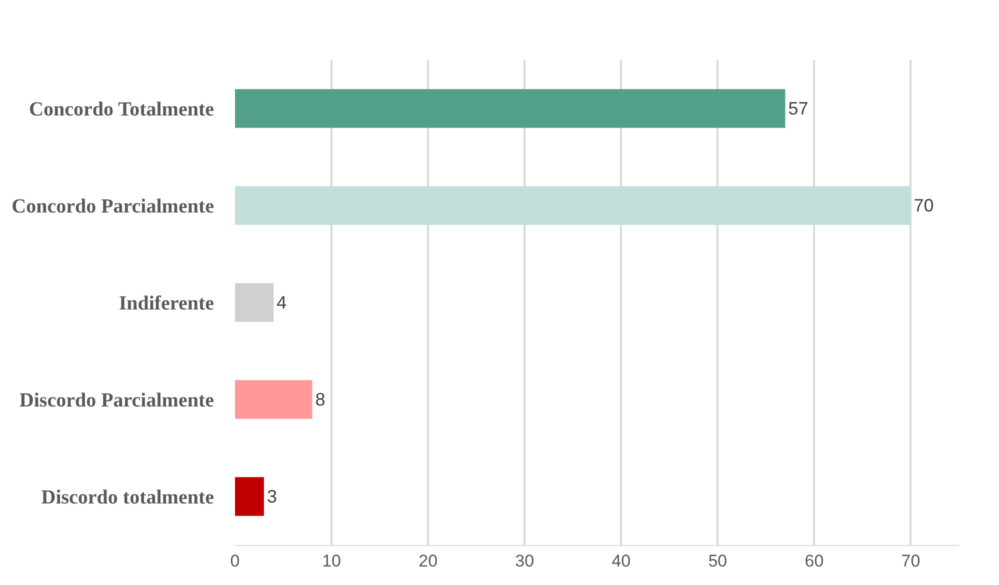 The width and height of the screenshot is (999, 585). What do you see at coordinates (113, 207) in the screenshot?
I see `y-tick-label: Concordo Parcialmente` at bounding box center [113, 207].